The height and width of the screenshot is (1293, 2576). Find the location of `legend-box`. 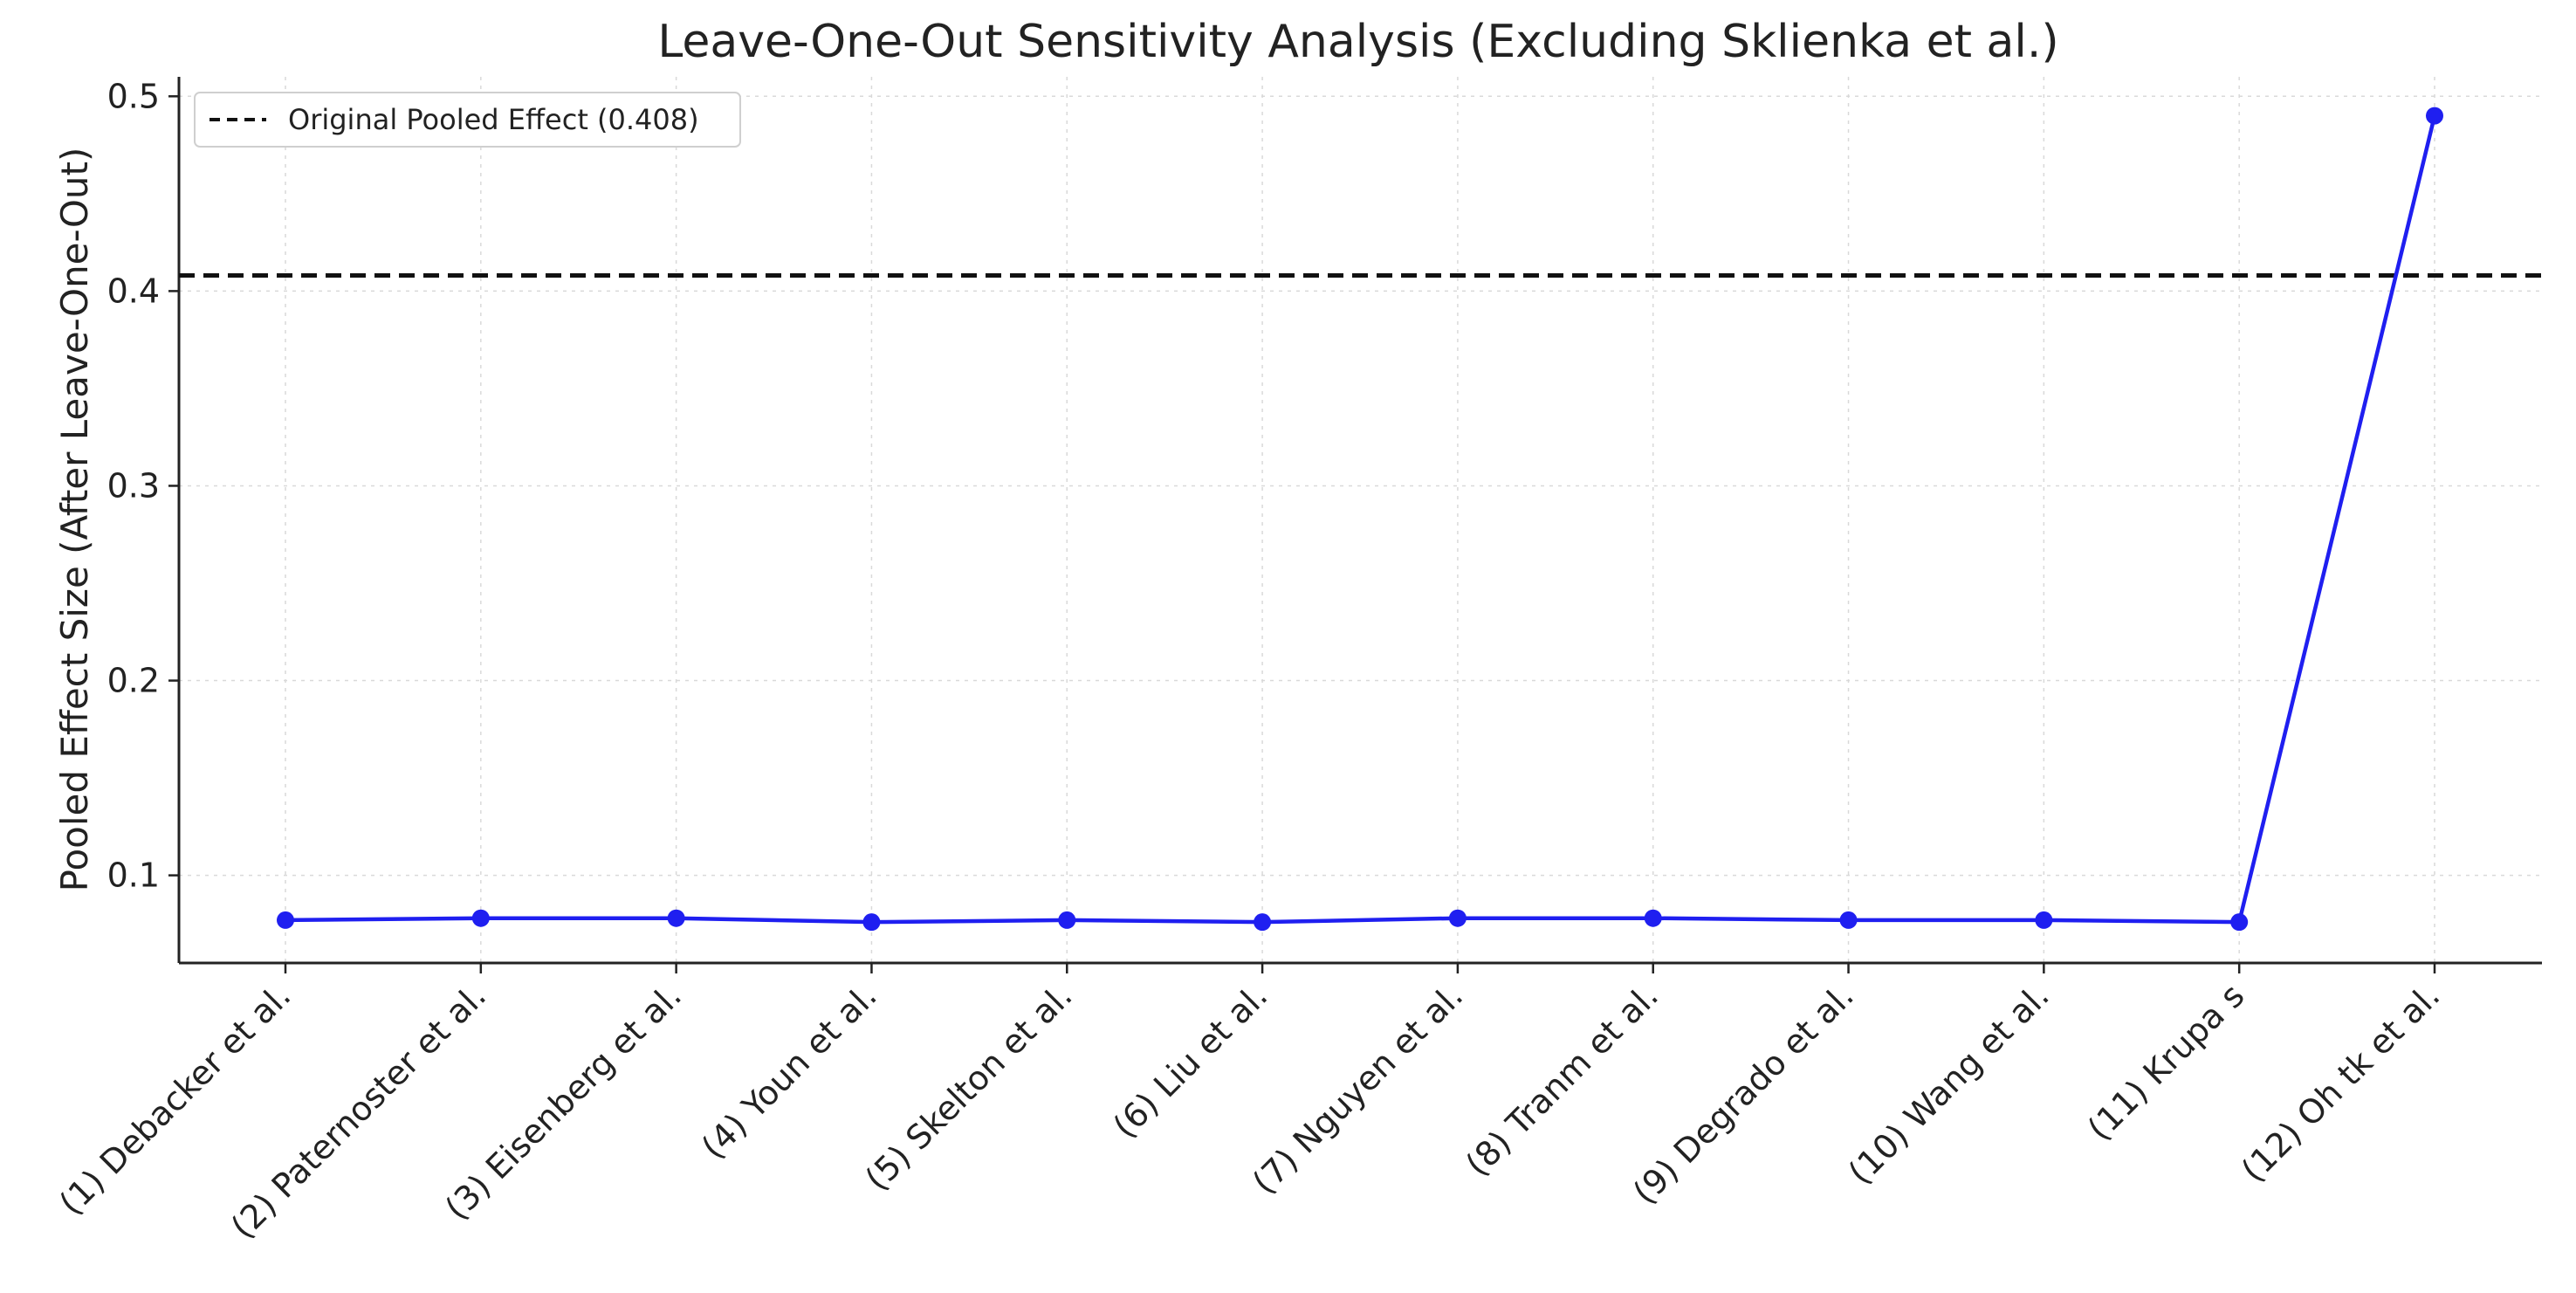

legend-box is located at coordinates (467, 120).